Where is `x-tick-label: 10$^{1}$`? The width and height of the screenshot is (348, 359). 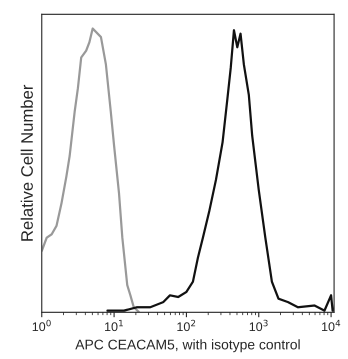 x-tick-label: 10$^{1}$ is located at coordinates (114, 326).